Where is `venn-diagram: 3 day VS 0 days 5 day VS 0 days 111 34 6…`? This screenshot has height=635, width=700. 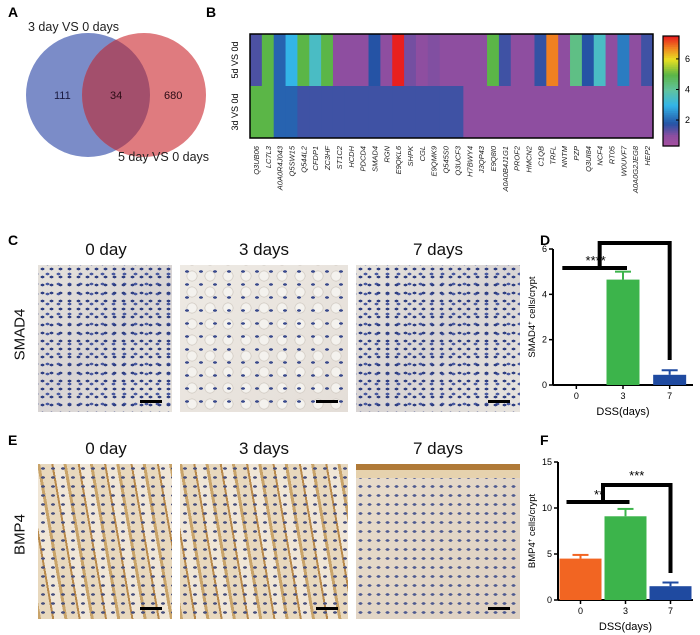
venn-diagram: 3 day VS 0 days 5 day VS 0 days 111 34 6… is located at coordinates (117, 92).